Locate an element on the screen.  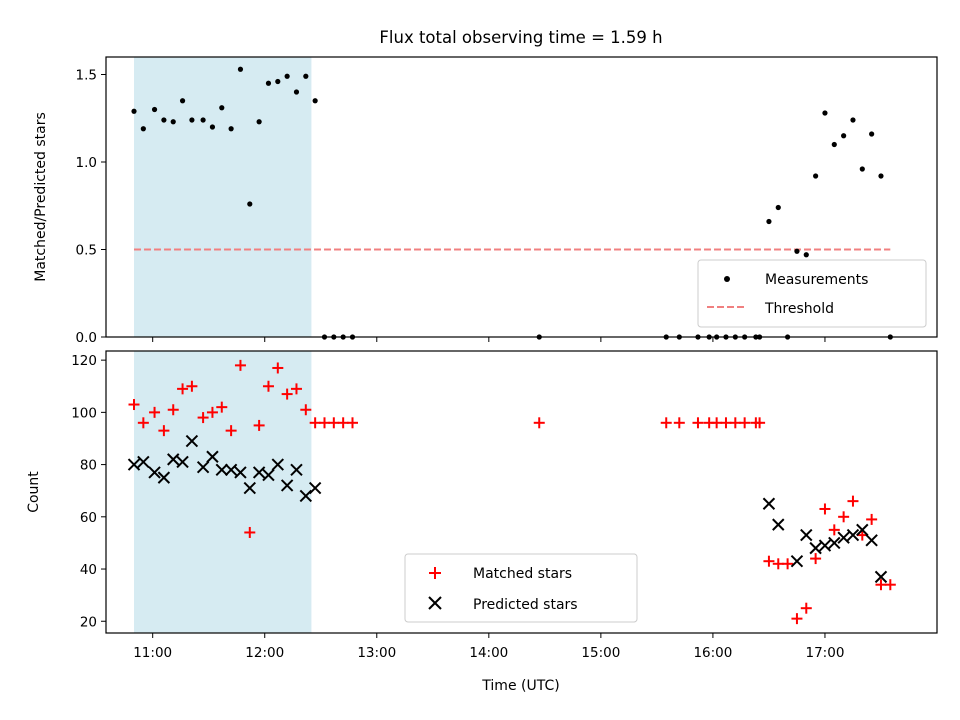
bottom-legend-box is located at coordinates (521, 588).